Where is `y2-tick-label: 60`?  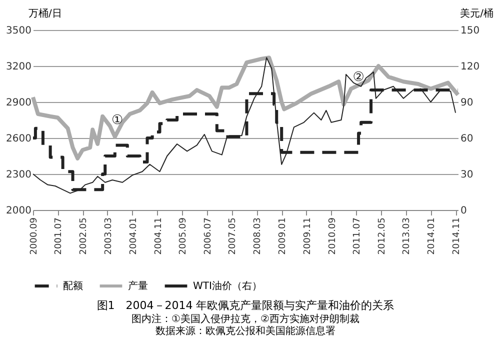
y2-tick-label: 60 is located at coordinates (467, 139).